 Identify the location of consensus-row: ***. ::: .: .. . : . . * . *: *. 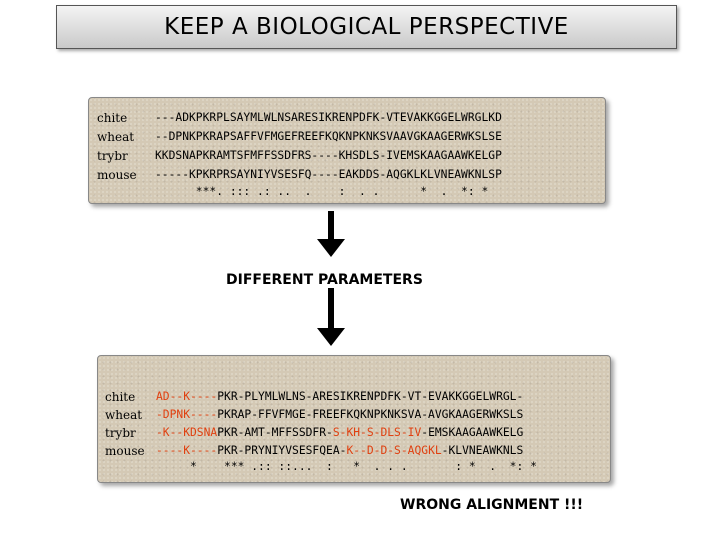
(322, 191).